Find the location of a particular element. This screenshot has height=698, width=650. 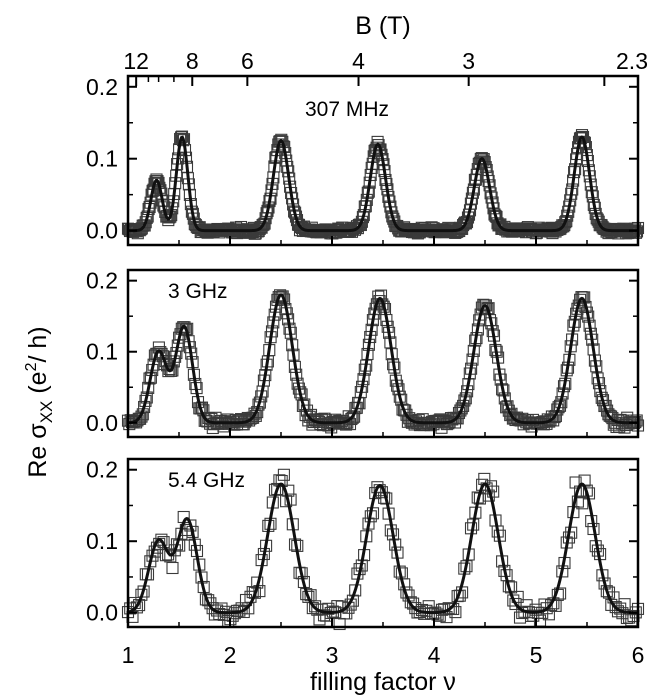

y-axis-title: Re σXX (e2/ h) is located at coordinates (39, 401).